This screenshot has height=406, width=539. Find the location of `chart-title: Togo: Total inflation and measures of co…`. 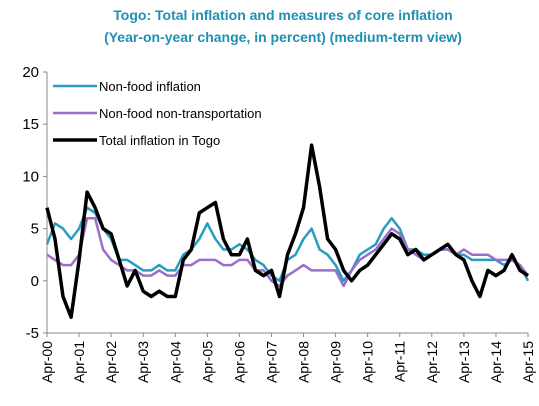

chart-title: Togo: Total inflation and measures of co… is located at coordinates (282, 15).